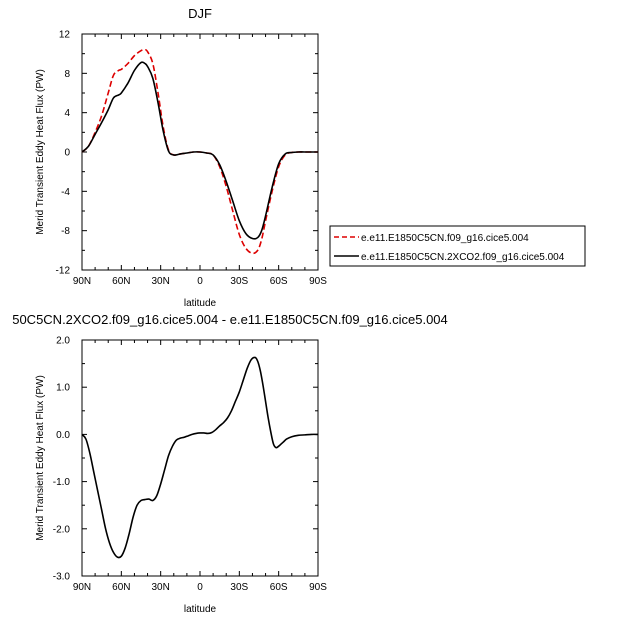 Image resolution: width=619 pixels, height=621 pixels. What do you see at coordinates (239, 281) in the screenshot?
I see `top-x-tick-label: 30S` at bounding box center [239, 281].